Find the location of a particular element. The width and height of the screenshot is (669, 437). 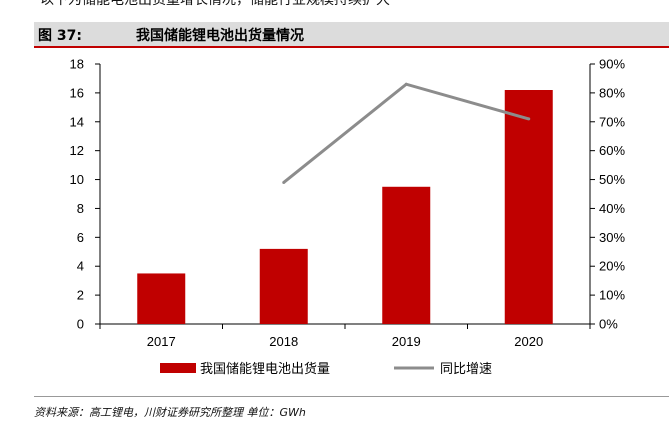

y-tick-label-left: 8 is located at coordinates (80, 208).